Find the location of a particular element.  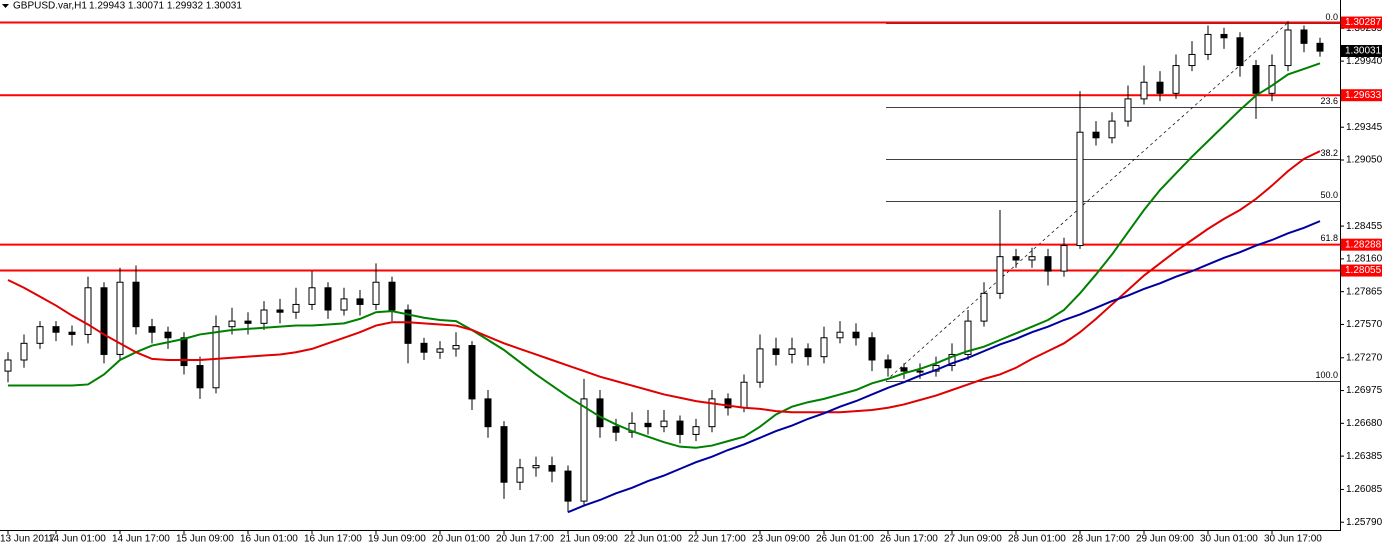

x-tick-label: 20 Jun 17:00 is located at coordinates (525, 539).